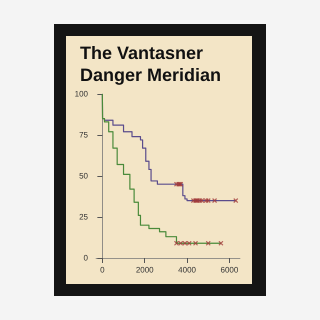  Describe the element at coordinates (86, 258) in the screenshot. I see `y-tick-label: 0` at that location.